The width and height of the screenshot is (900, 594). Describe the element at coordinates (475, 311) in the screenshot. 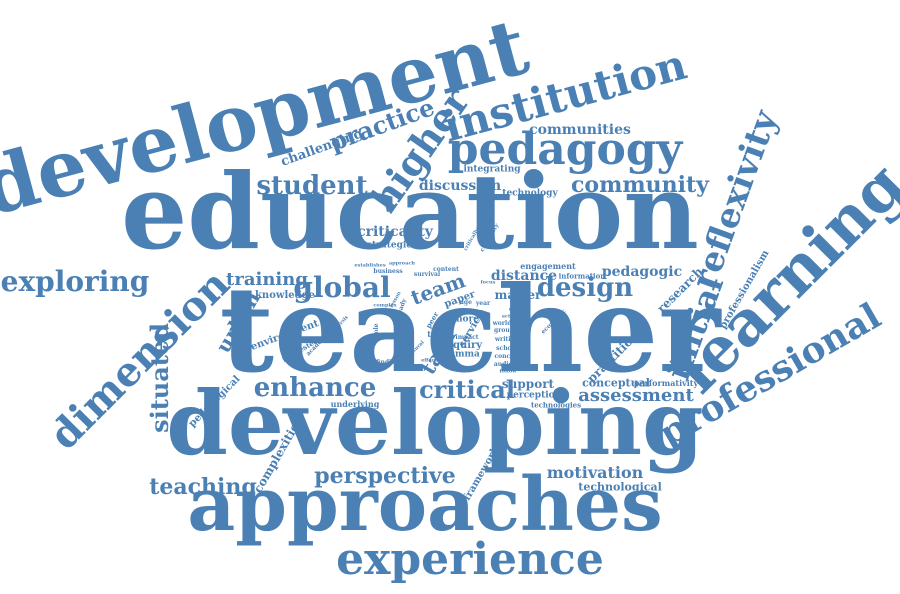

I see `word-policy: policy` at that location.